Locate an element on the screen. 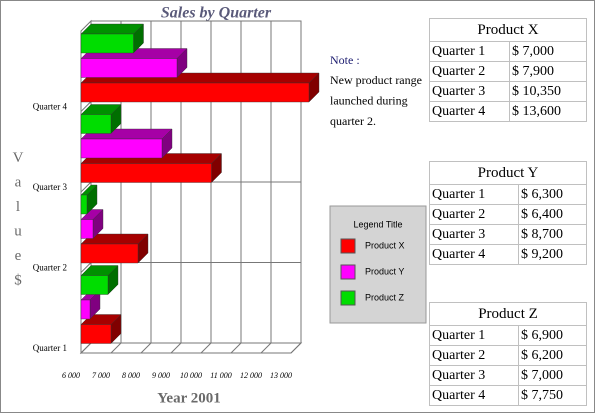  floor is located at coordinates (191, 348).